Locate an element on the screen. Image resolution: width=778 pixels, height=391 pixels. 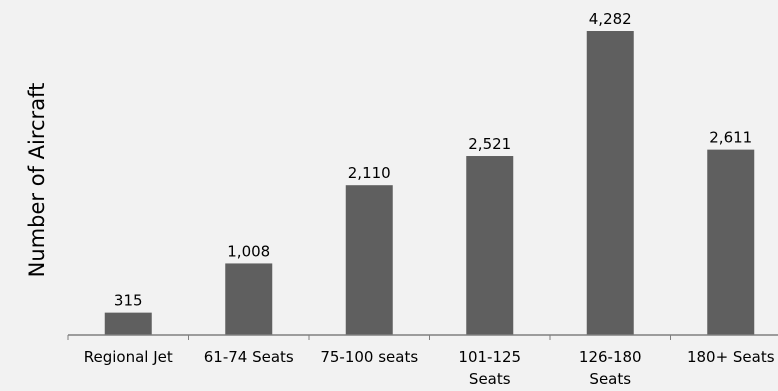
y-axis-label: Number of Aircraft is located at coordinates (37, 180).